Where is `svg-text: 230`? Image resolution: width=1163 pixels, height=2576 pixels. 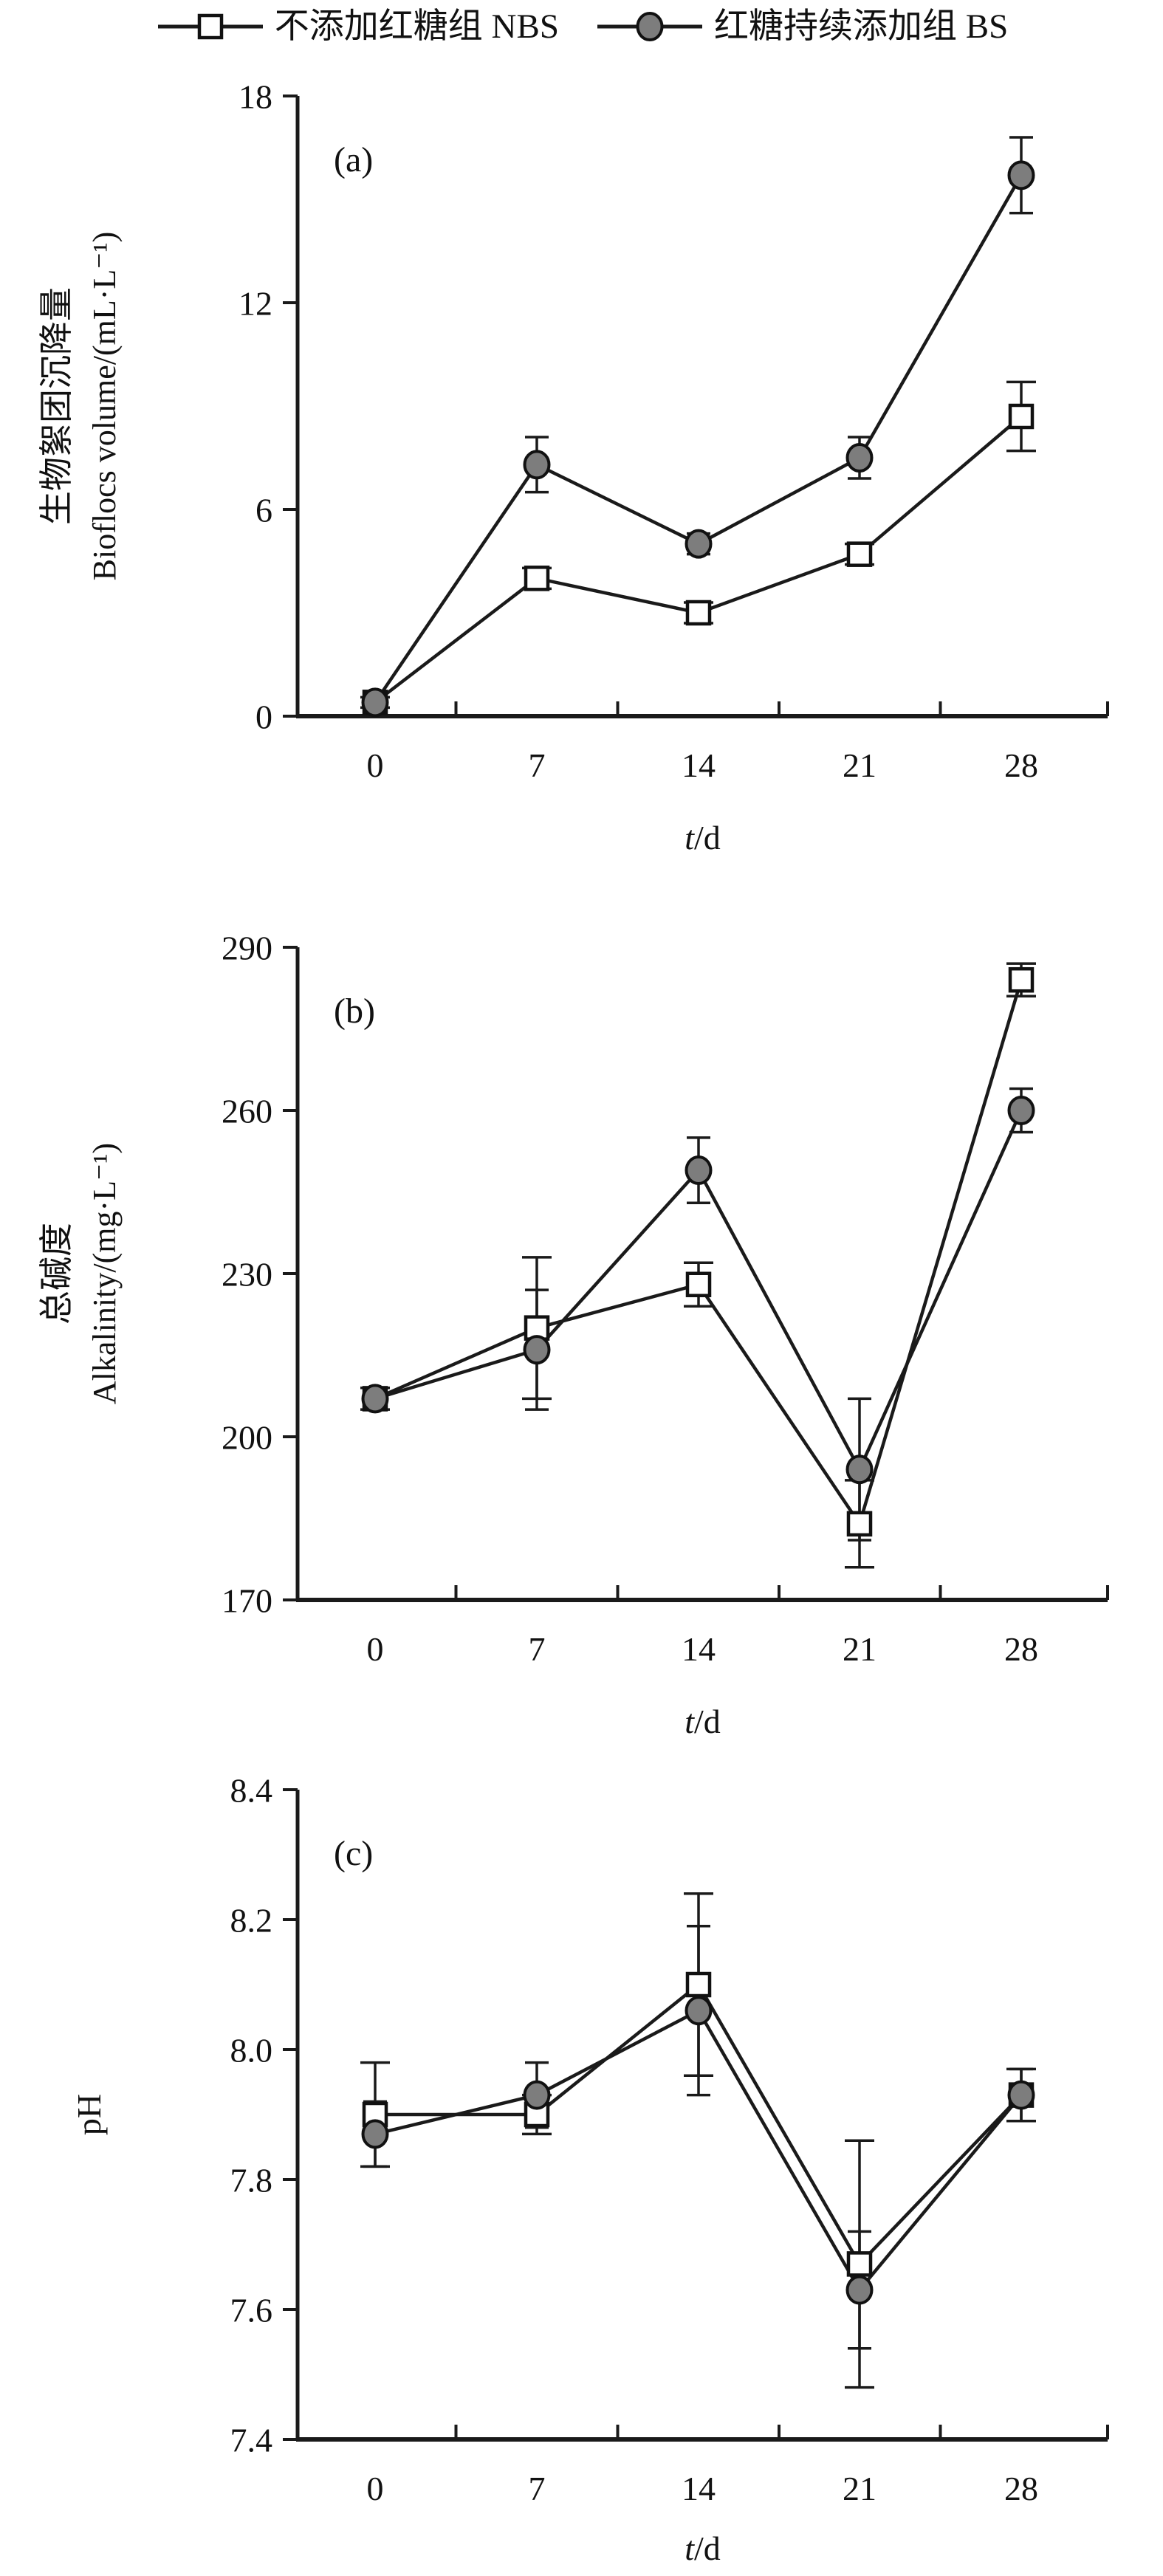 svg-text: 230 is located at coordinates (247, 1275).